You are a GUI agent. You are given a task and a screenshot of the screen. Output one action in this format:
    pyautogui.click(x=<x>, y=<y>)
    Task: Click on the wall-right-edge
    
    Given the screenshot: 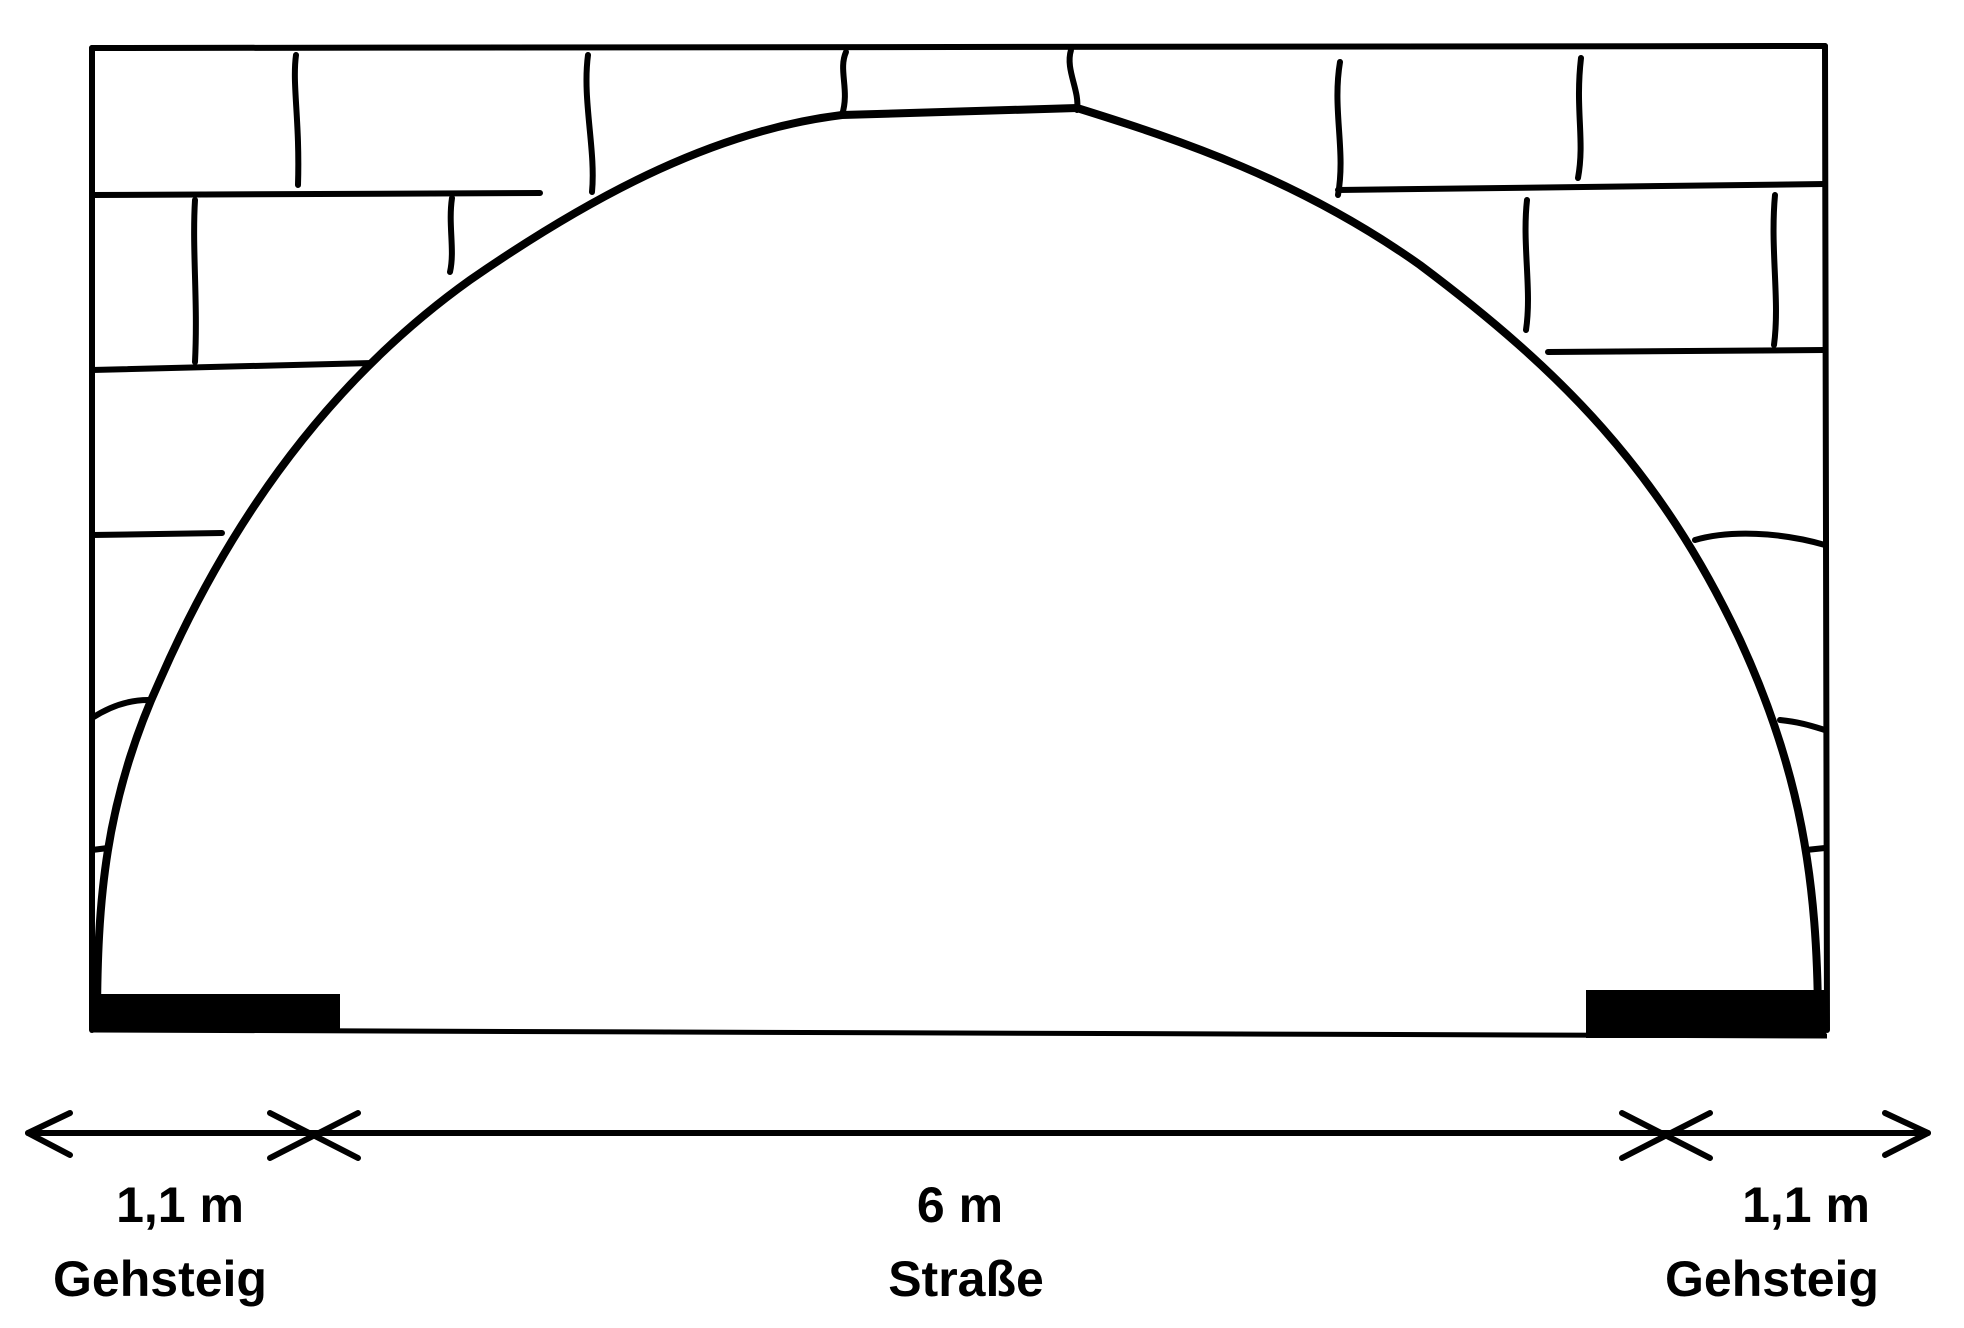 What is the action you would take?
    pyautogui.click(x=1826, y=538)
    